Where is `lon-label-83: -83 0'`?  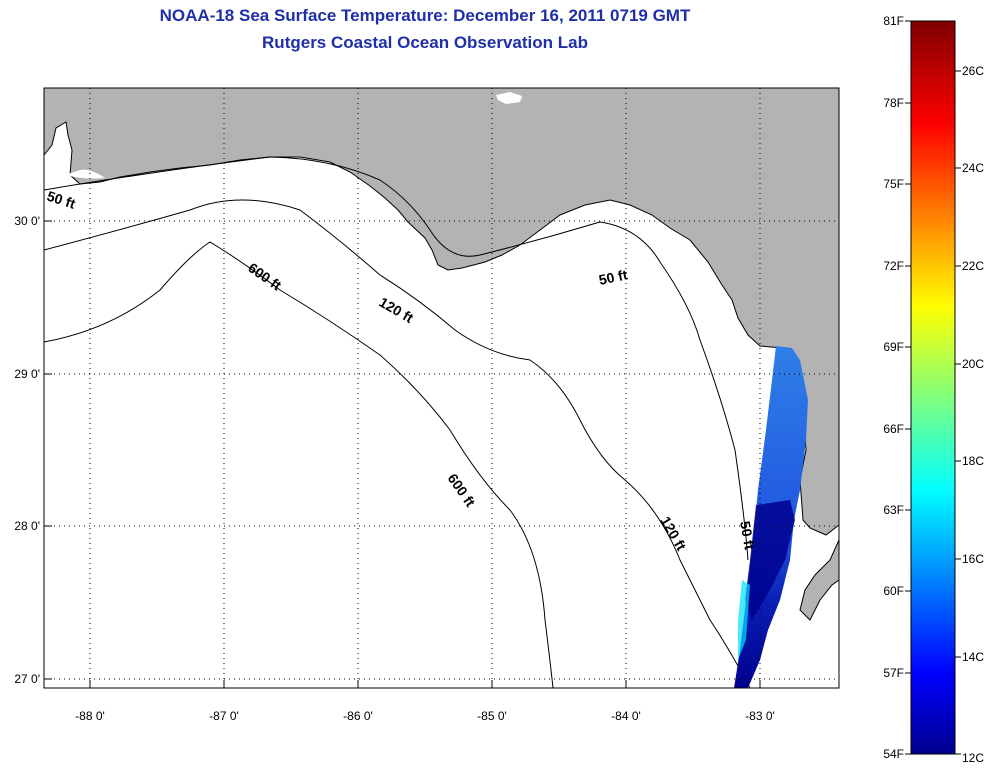 lon-label-83: -83 0' is located at coordinates (760, 716).